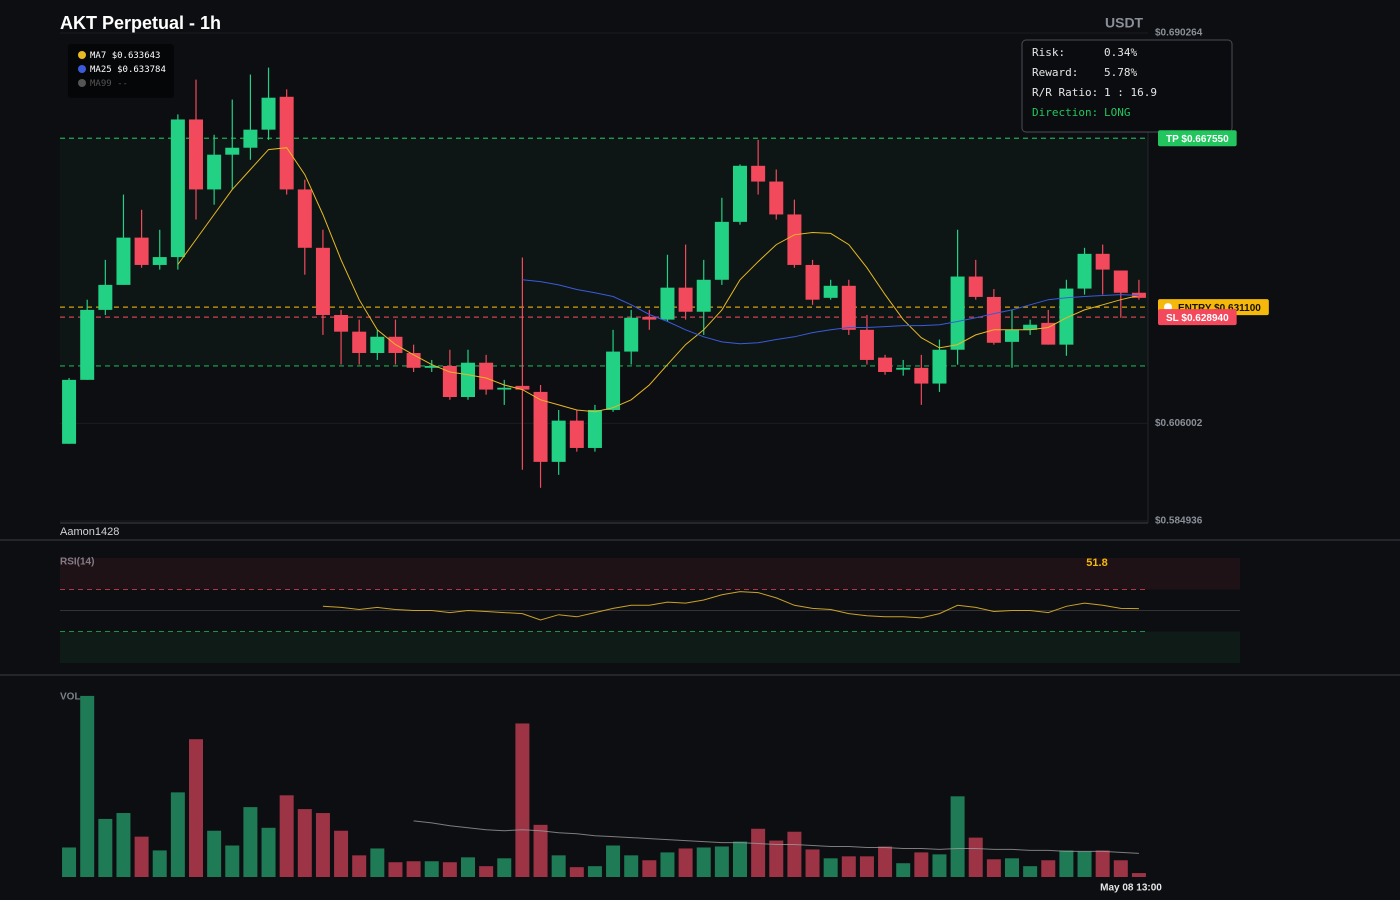 The width and height of the screenshot is (1400, 900). Describe the element at coordinates (1131, 888) in the screenshot. I see `time-label: May 08 13:00` at that location.